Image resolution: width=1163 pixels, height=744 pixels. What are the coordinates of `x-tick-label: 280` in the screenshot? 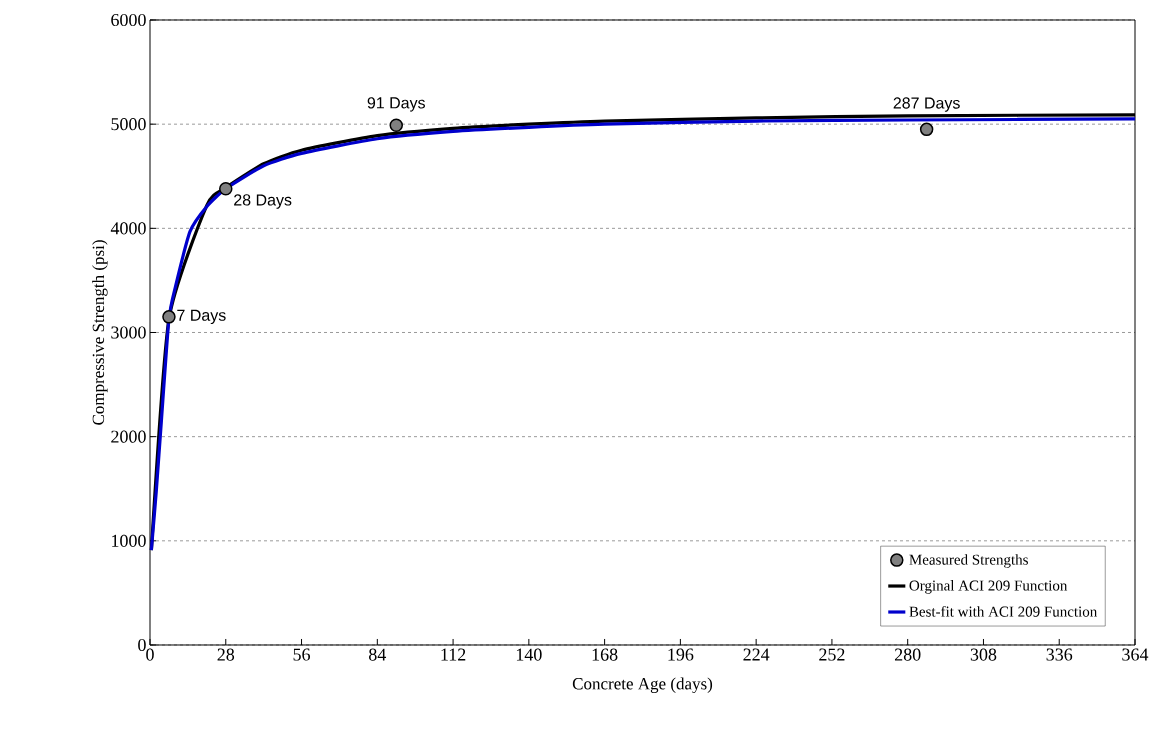 It's located at (907, 654).